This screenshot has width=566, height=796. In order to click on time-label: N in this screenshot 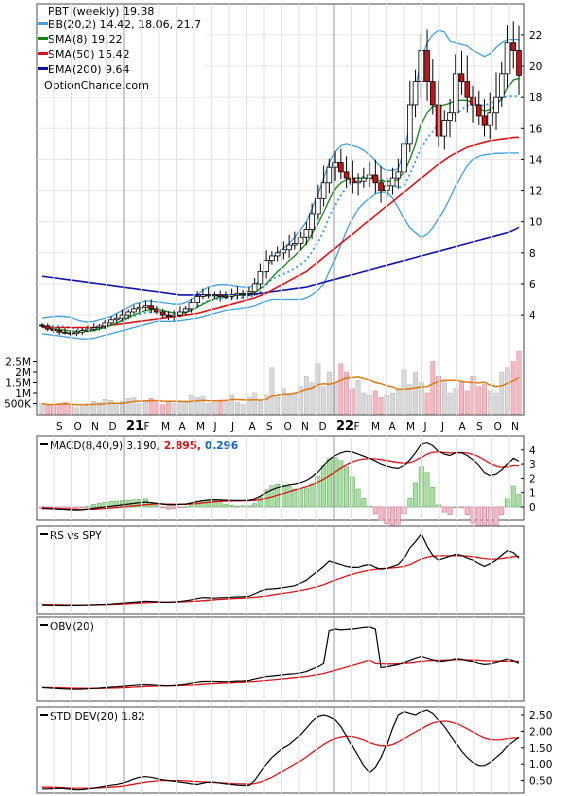, I will do `click(515, 427)`.